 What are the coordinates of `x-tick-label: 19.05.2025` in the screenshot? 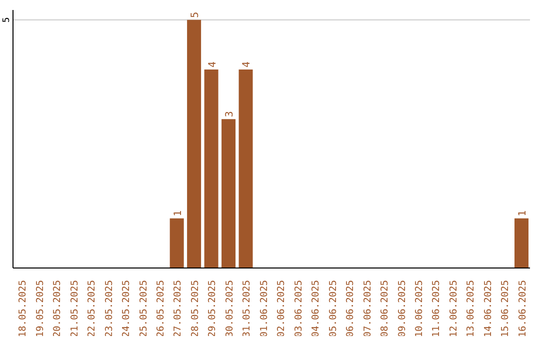 It's located at (40, 309).